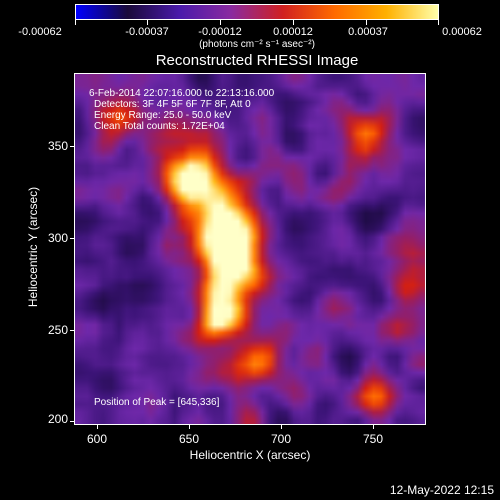 This screenshot has width=500, height=500. Describe the element at coordinates (163, 115) in the screenshot. I see `energy-range-label: Energy Range: 25.0 - 50.0 keV` at that location.